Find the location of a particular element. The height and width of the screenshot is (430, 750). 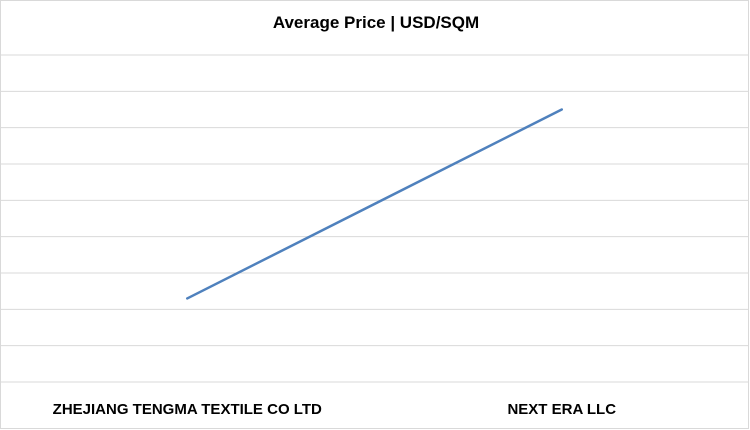

x-tick-label: NEXT ERA LLC is located at coordinates (561, 409).